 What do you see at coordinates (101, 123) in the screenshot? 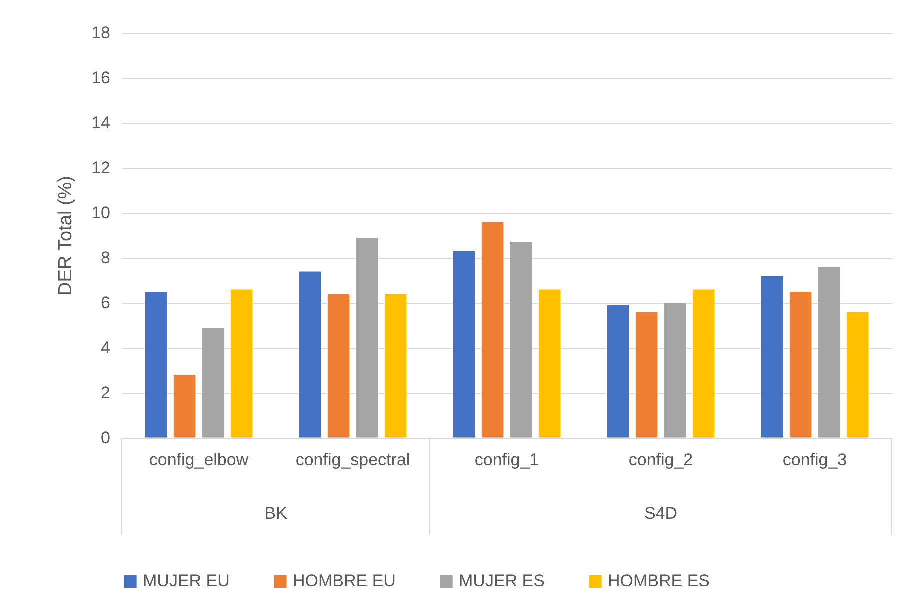
I see `y-tick-label: 14` at bounding box center [101, 123].